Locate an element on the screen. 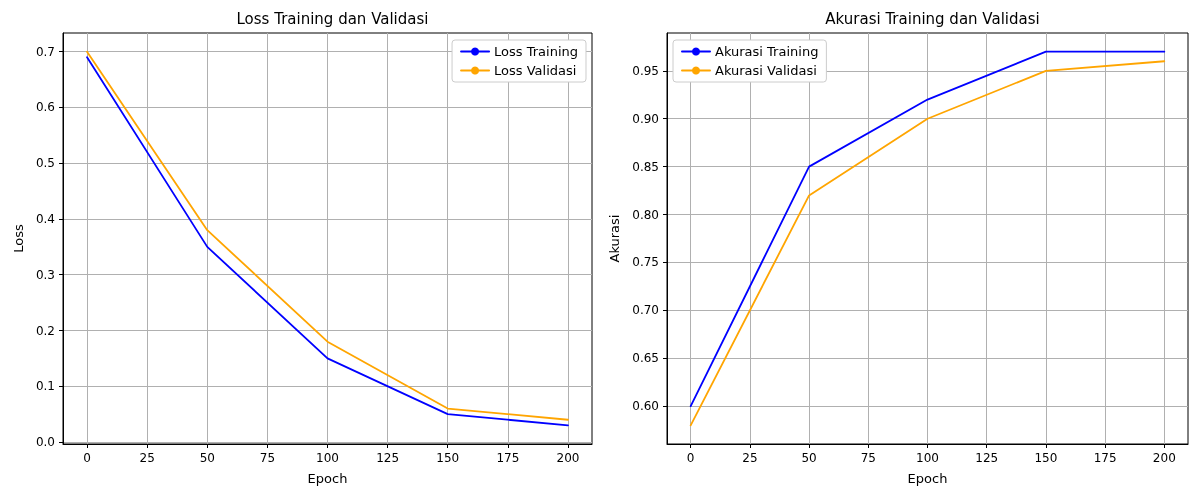 Image resolution: width=1198 pixels, height=493 pixels. legend-label: Akurasi Validasi is located at coordinates (766, 70).